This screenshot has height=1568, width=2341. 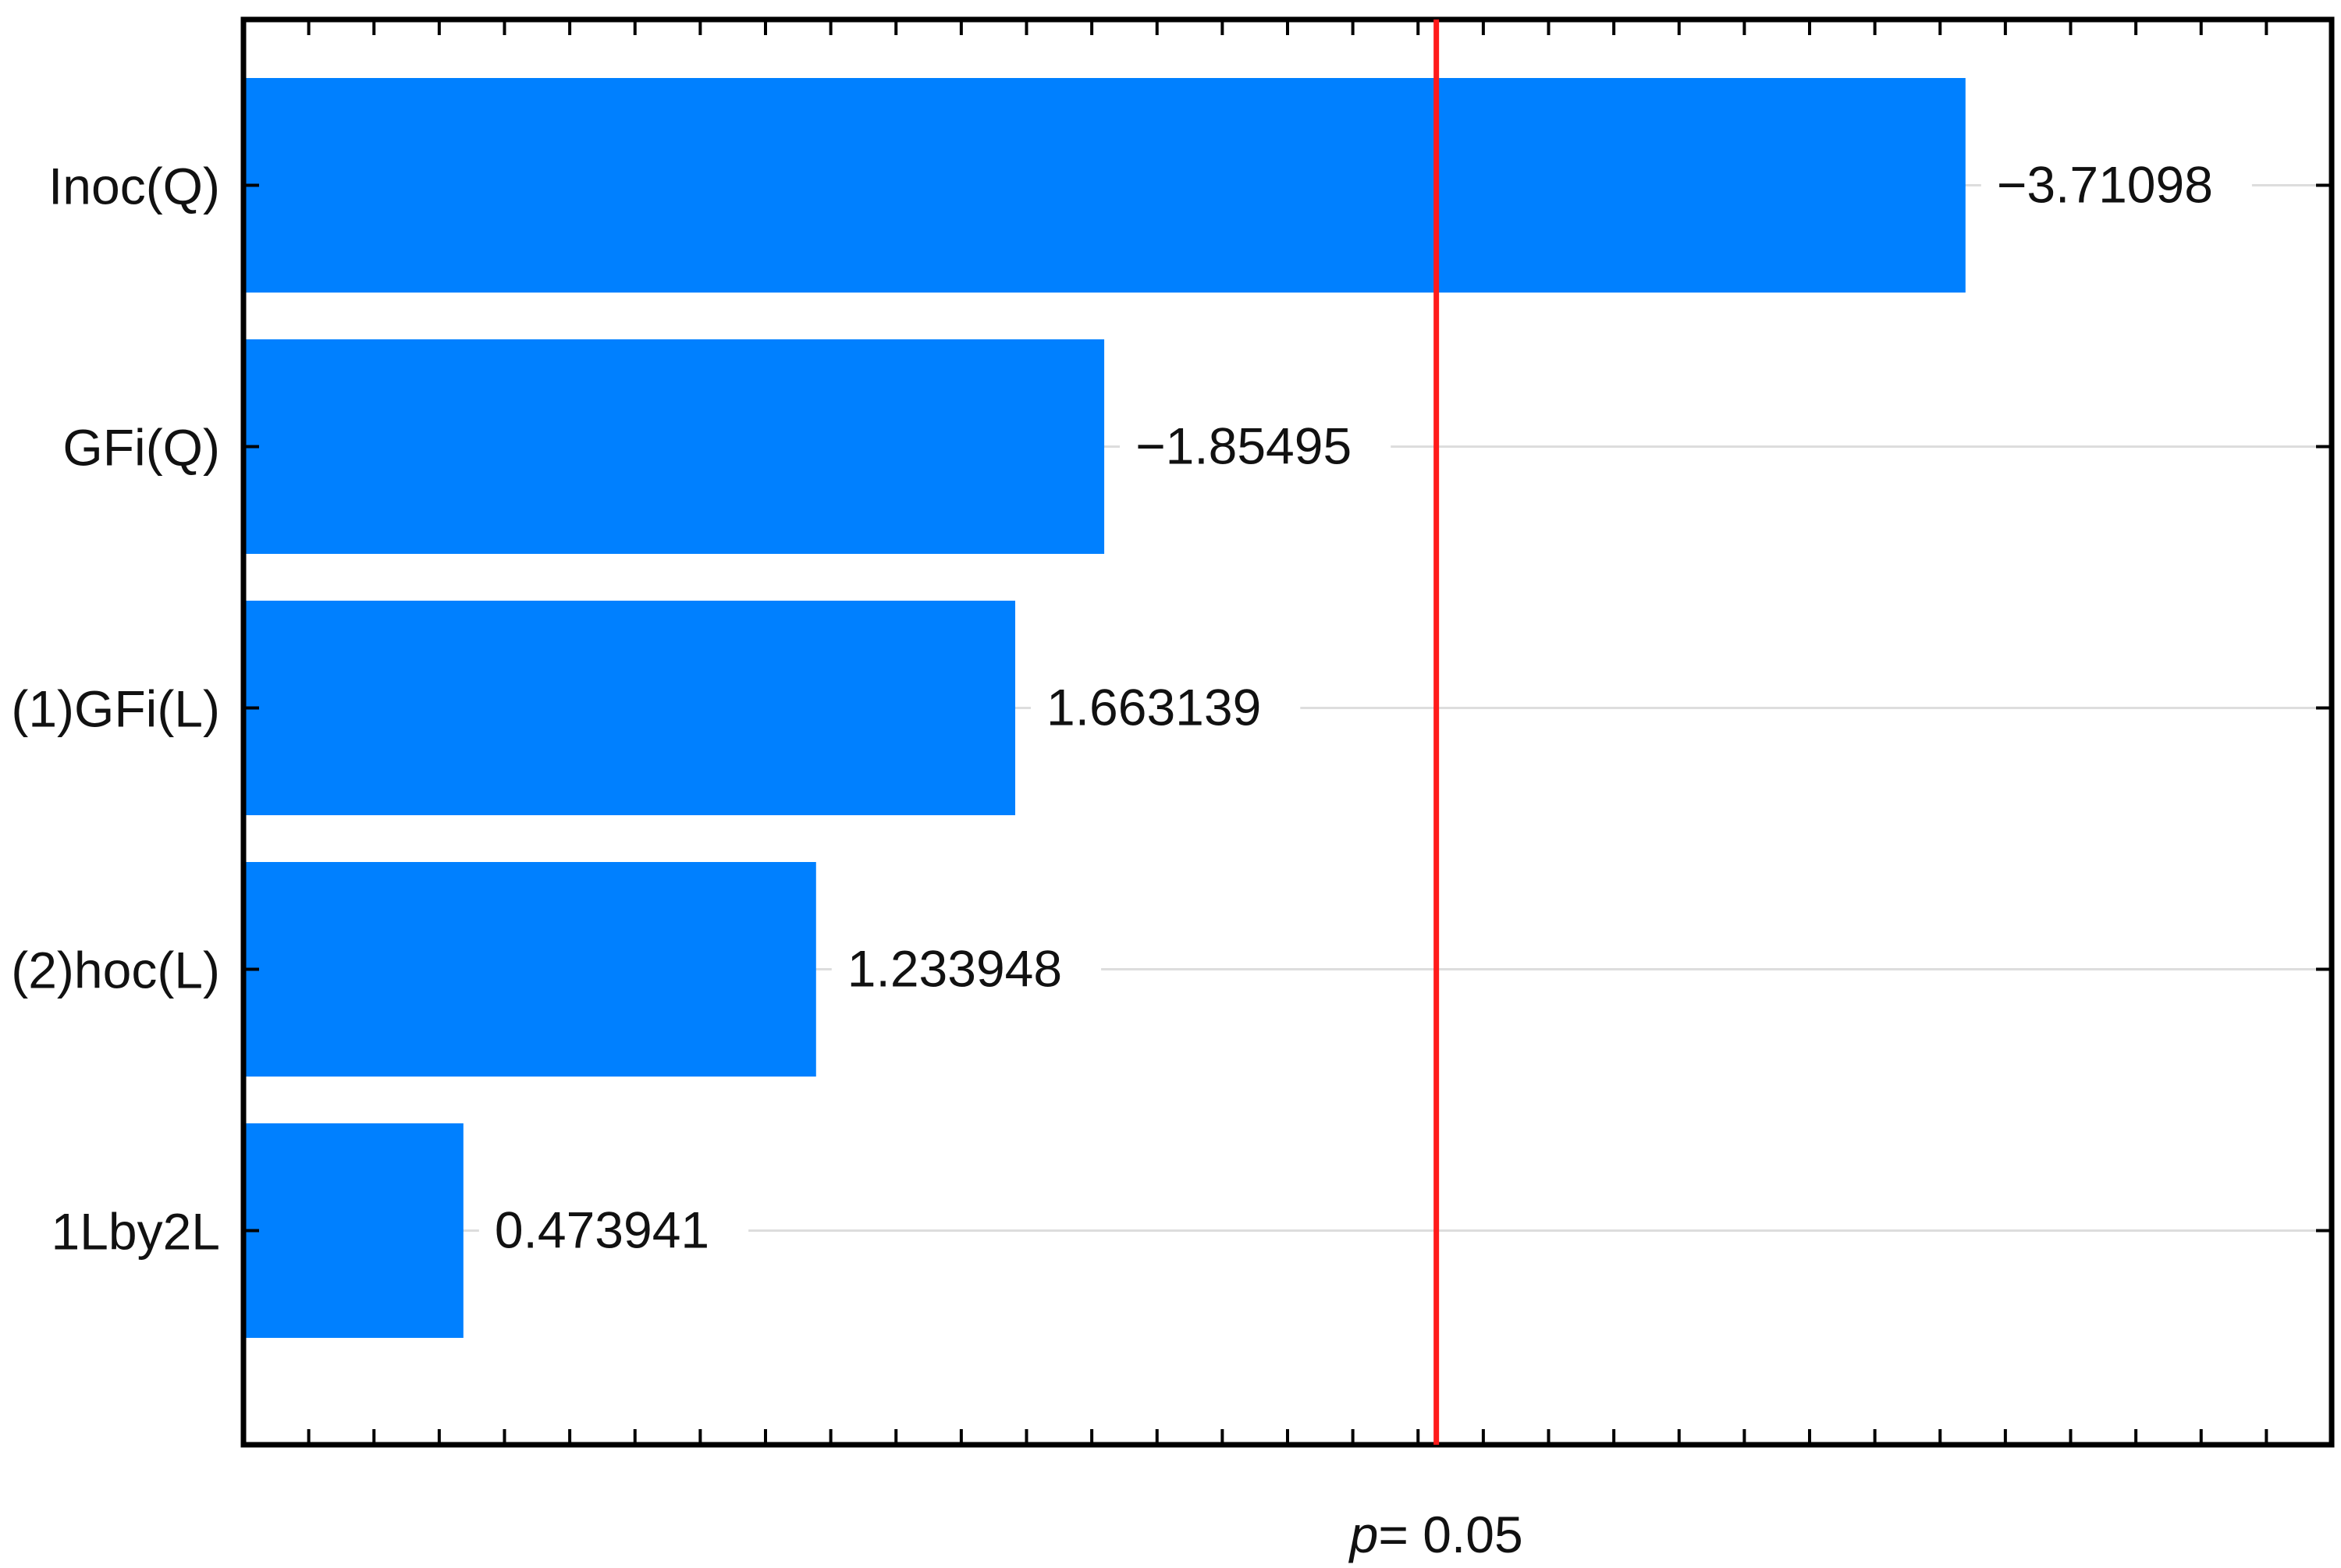 What do you see at coordinates (602, 1230) in the screenshot?
I see `value-label: 0.473941` at bounding box center [602, 1230].